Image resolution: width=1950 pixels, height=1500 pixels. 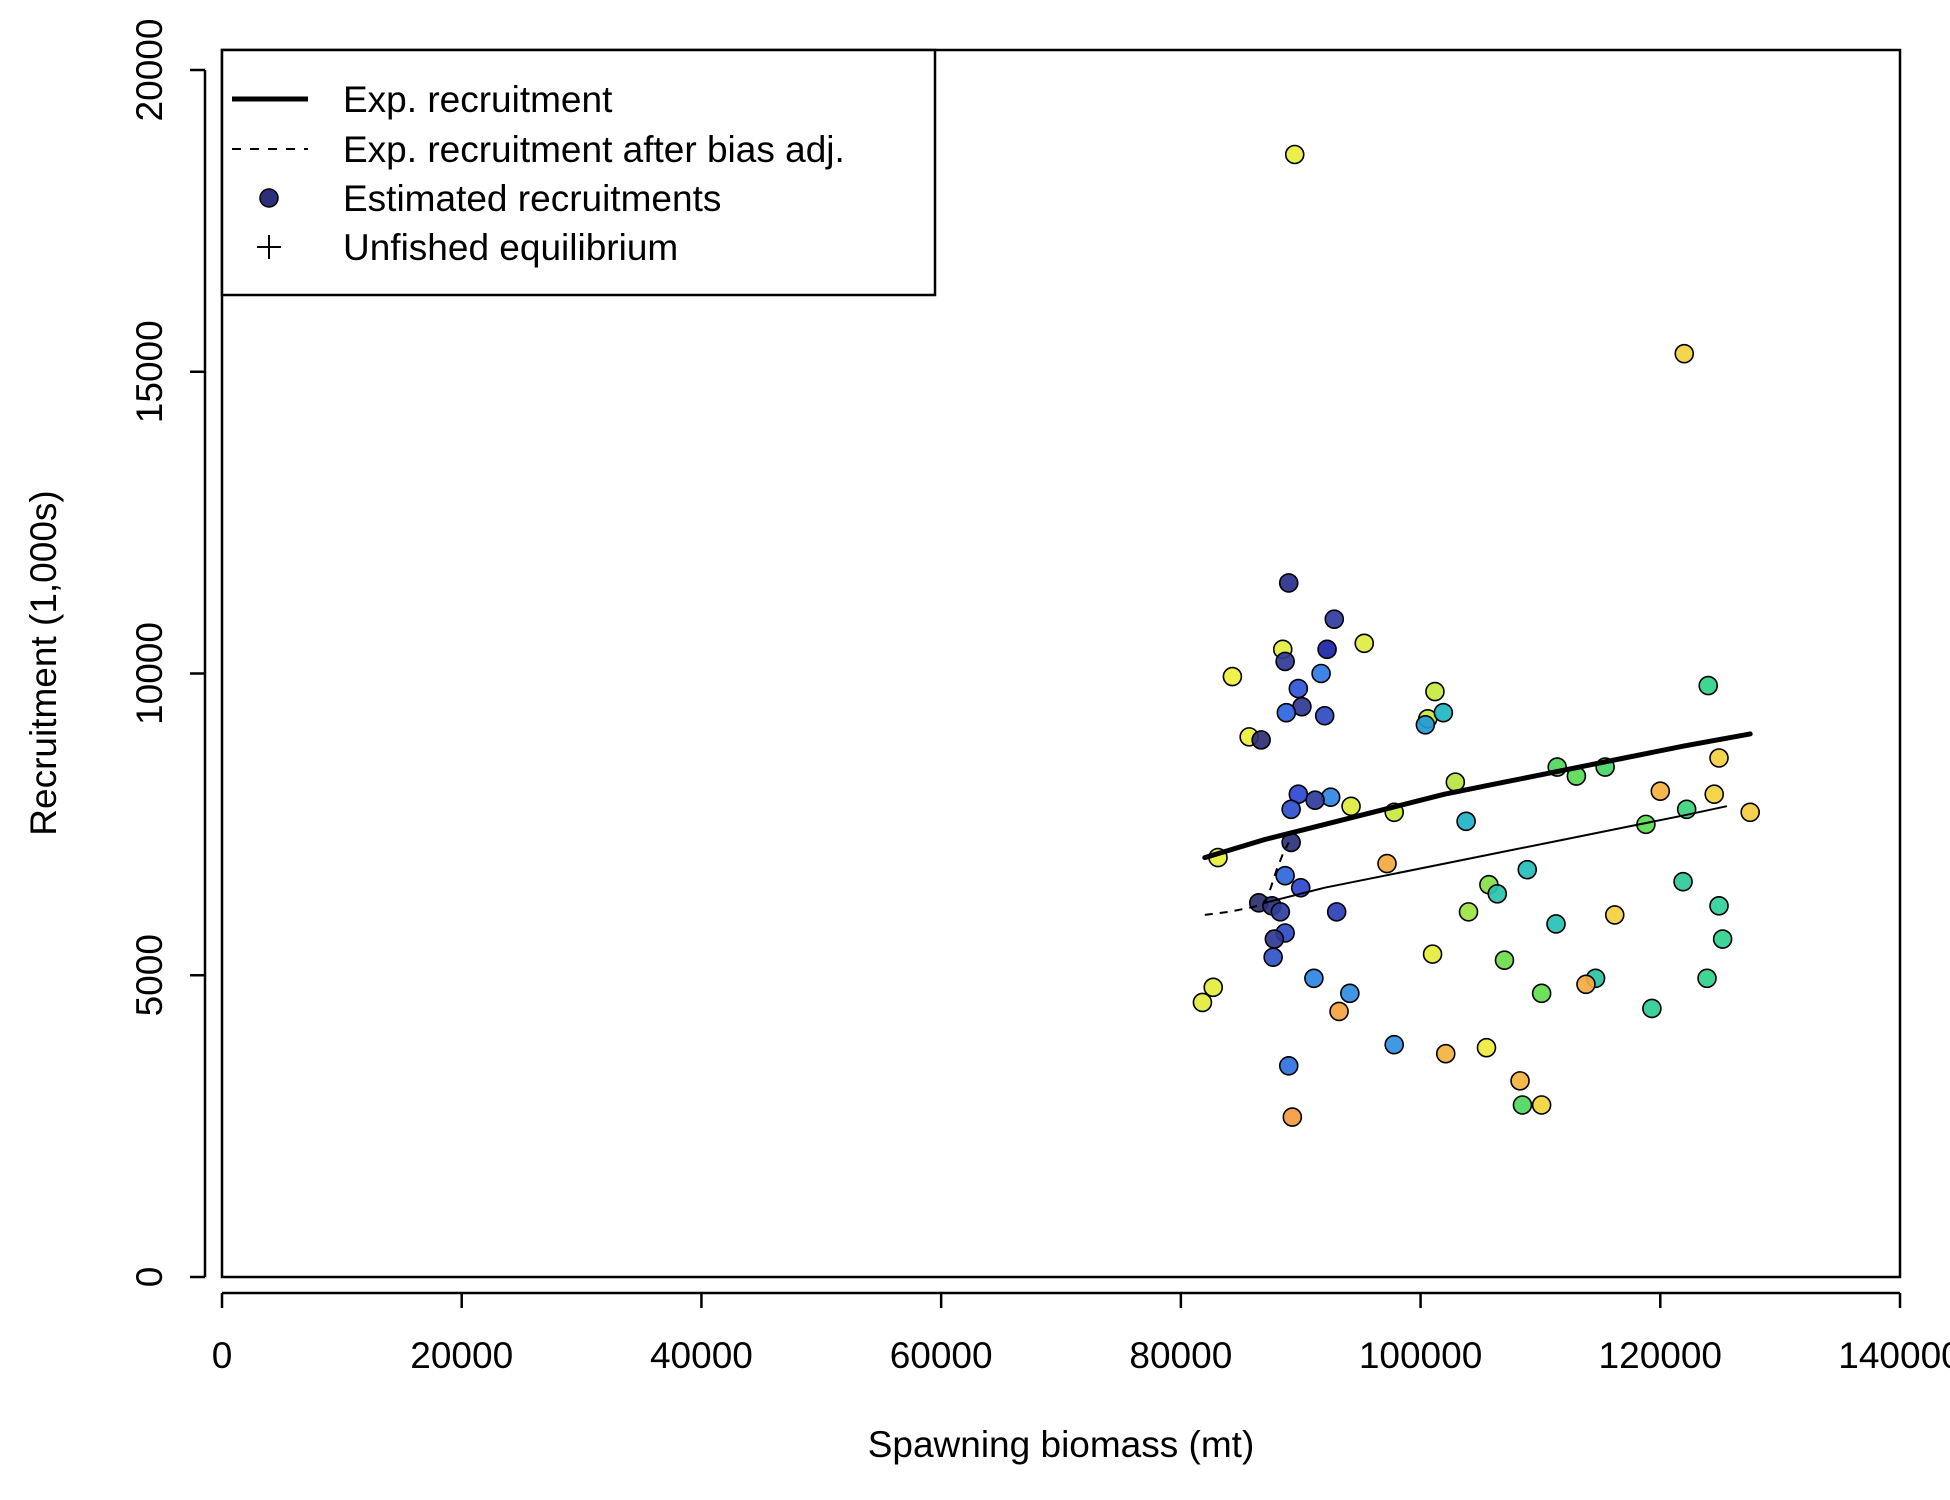 I want to click on y-tick-label: 0, so click(x=149, y=1277).